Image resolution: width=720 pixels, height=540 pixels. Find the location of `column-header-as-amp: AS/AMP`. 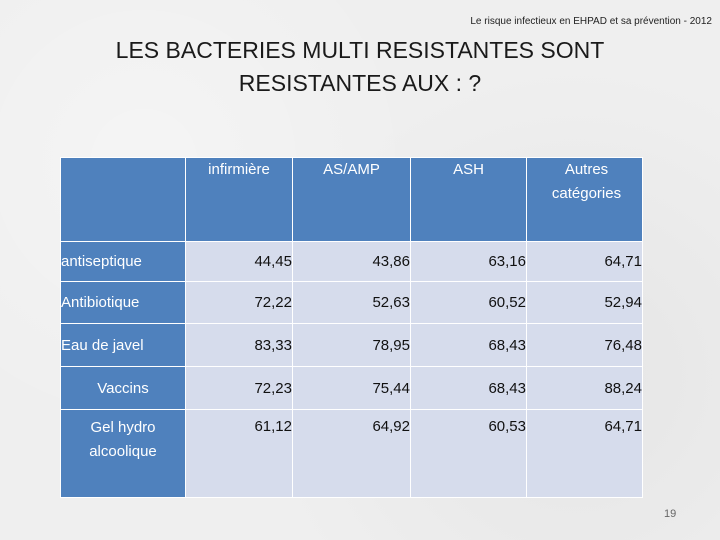

column-header-as-amp: AS/AMP is located at coordinates (351, 199).